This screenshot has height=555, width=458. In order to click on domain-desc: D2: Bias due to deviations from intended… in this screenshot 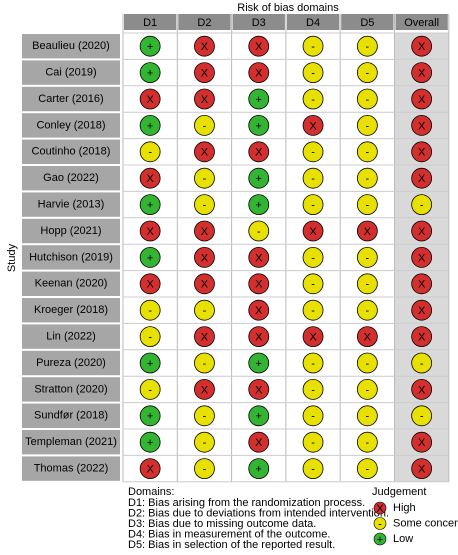, I will do `click(258, 513)`.